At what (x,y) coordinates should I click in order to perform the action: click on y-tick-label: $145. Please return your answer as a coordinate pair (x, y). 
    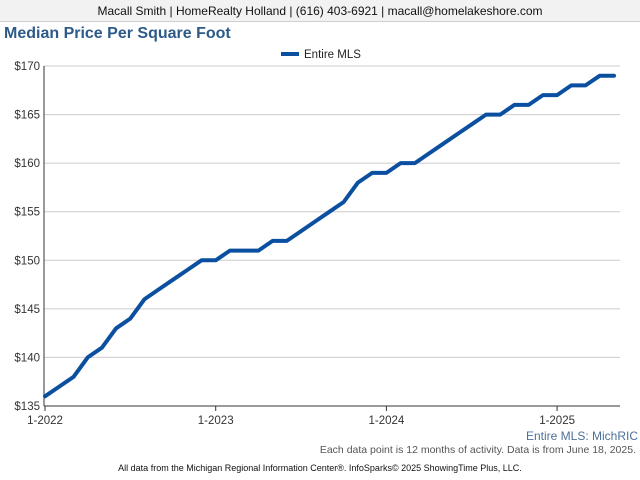
    Looking at the image, I should click on (27, 310).